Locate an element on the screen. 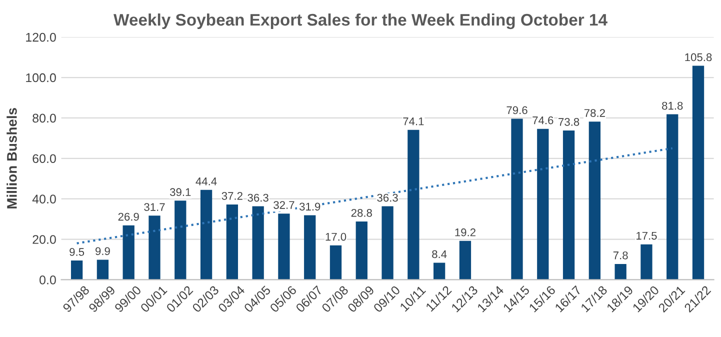 The width and height of the screenshot is (721, 337). data-label: 44.4 is located at coordinates (206, 182).